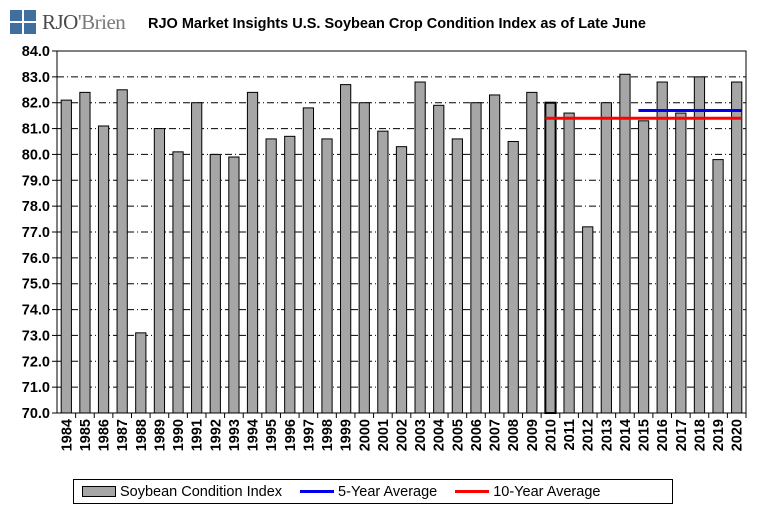 The width and height of the screenshot is (763, 516). What do you see at coordinates (719, 435) in the screenshot?
I see `x-tick-label: 2019` at bounding box center [719, 435].